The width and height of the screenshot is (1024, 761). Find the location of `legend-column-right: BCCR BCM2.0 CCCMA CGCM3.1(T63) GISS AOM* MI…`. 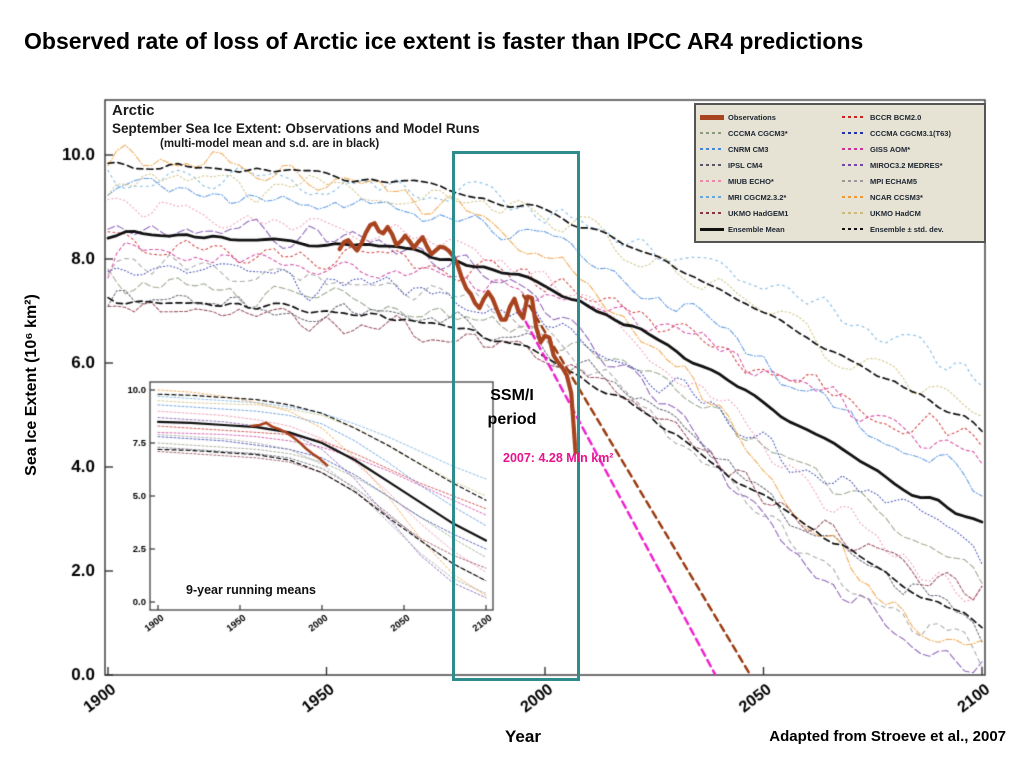

legend-column-right: BCCR BCM2.0 CCCMA CGCM3.1(T63) GISS AOM* MI… is located at coordinates (911, 173).